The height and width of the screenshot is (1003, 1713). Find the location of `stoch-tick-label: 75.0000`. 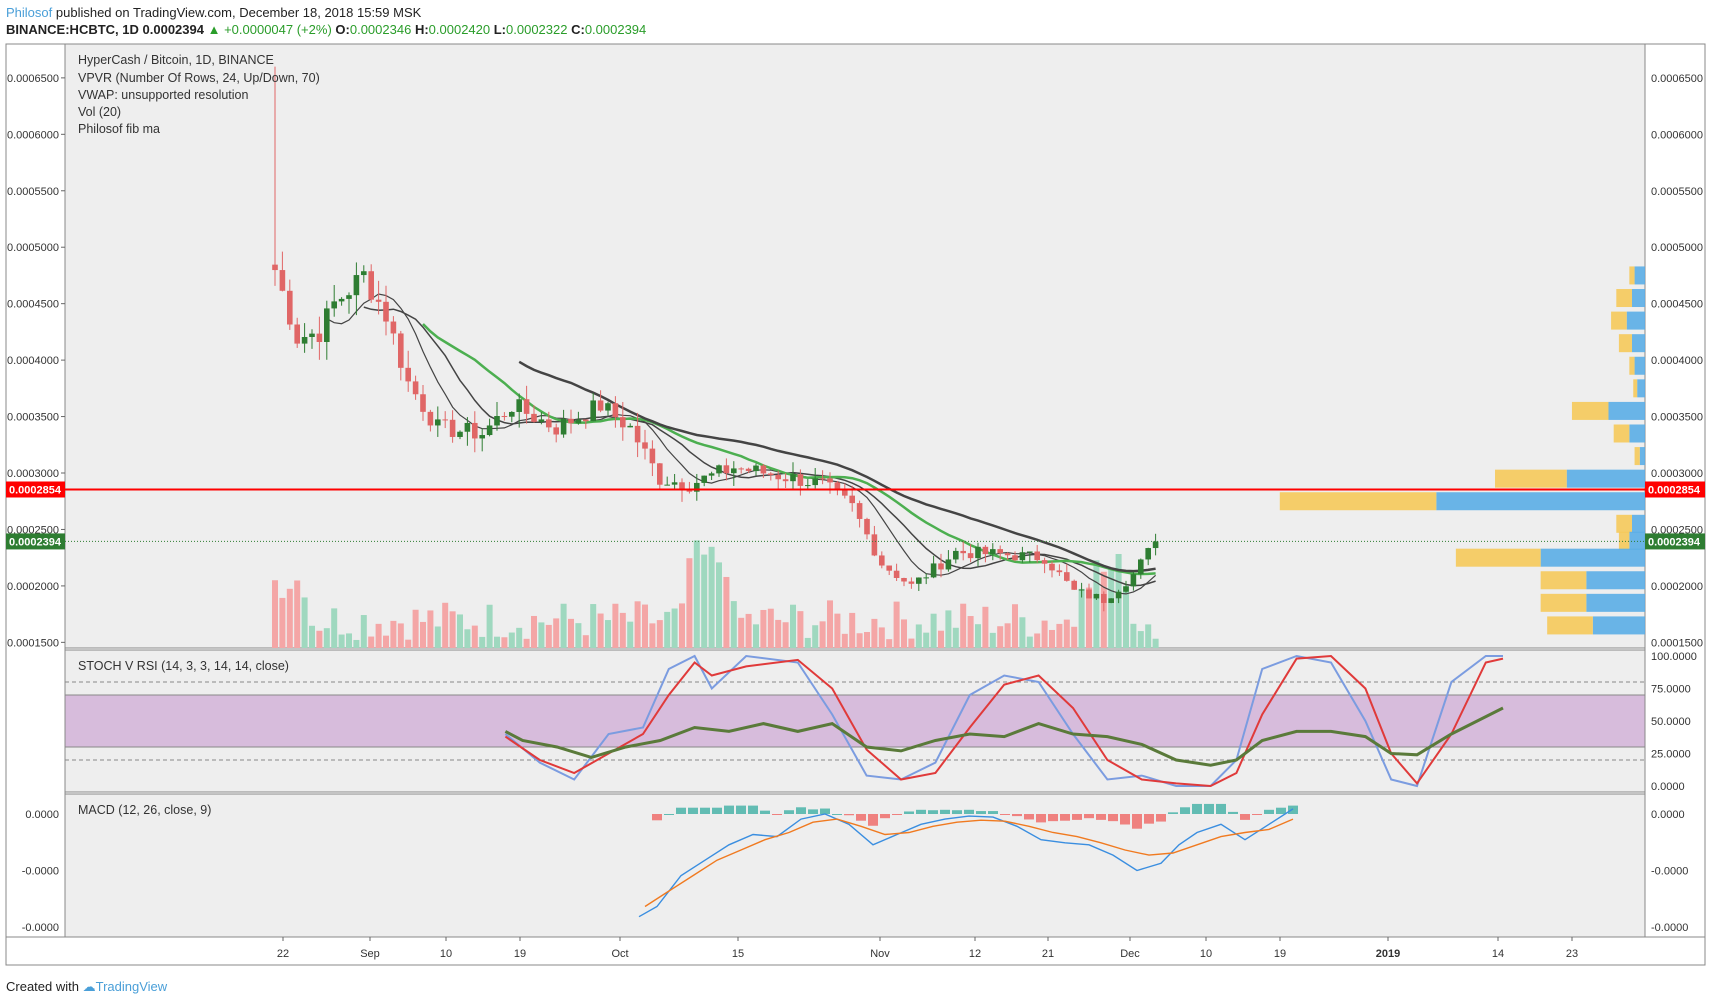

stoch-tick-label: 75.0000 is located at coordinates (1671, 690).